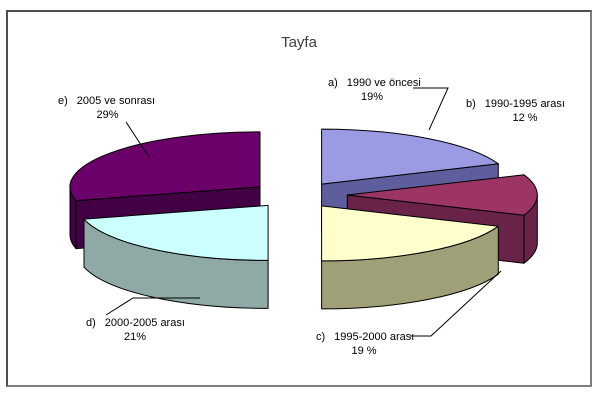  I want to click on pie-slice-b-top, so click(442, 195).